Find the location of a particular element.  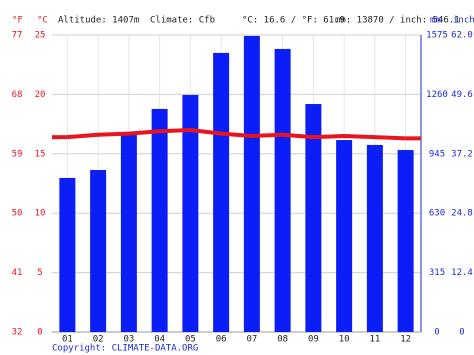

ytick-label: 20 is located at coordinates (40, 95).